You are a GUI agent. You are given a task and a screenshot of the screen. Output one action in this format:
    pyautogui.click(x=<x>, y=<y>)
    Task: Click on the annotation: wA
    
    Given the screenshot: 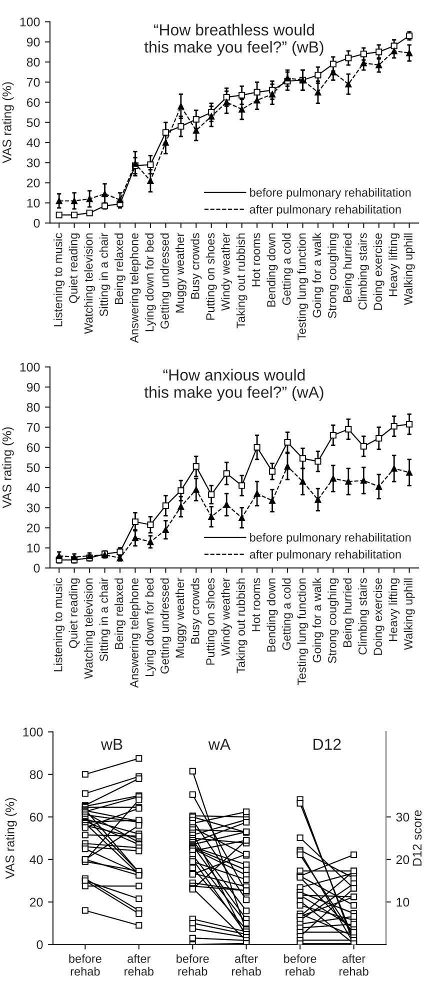 What is the action you would take?
    pyautogui.click(x=219, y=744)
    